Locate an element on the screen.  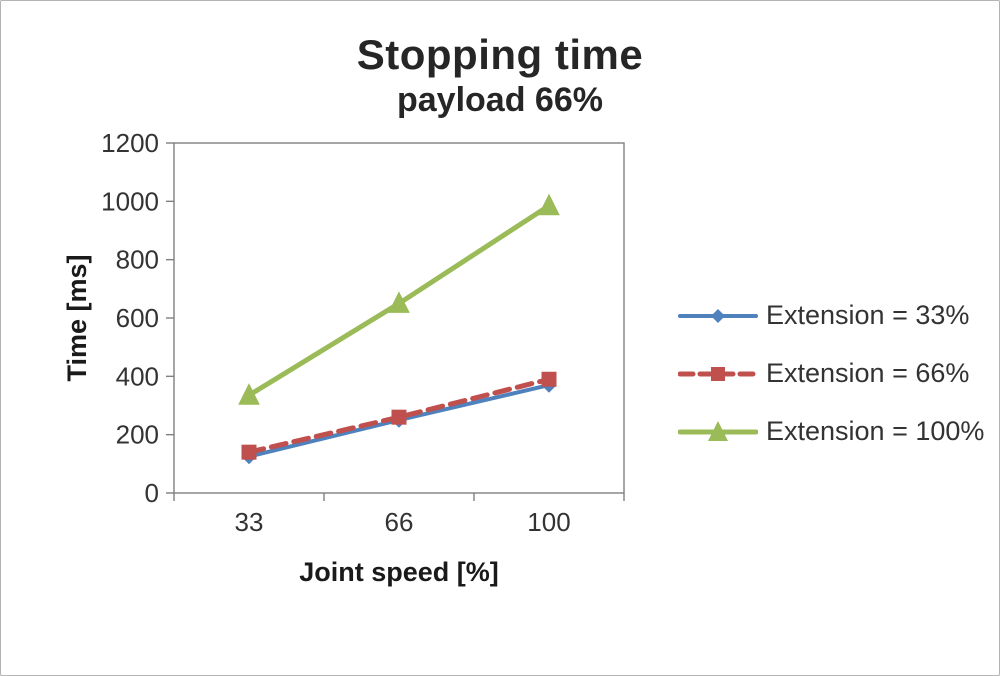
svg-text: 1200 is located at coordinates (130, 143).